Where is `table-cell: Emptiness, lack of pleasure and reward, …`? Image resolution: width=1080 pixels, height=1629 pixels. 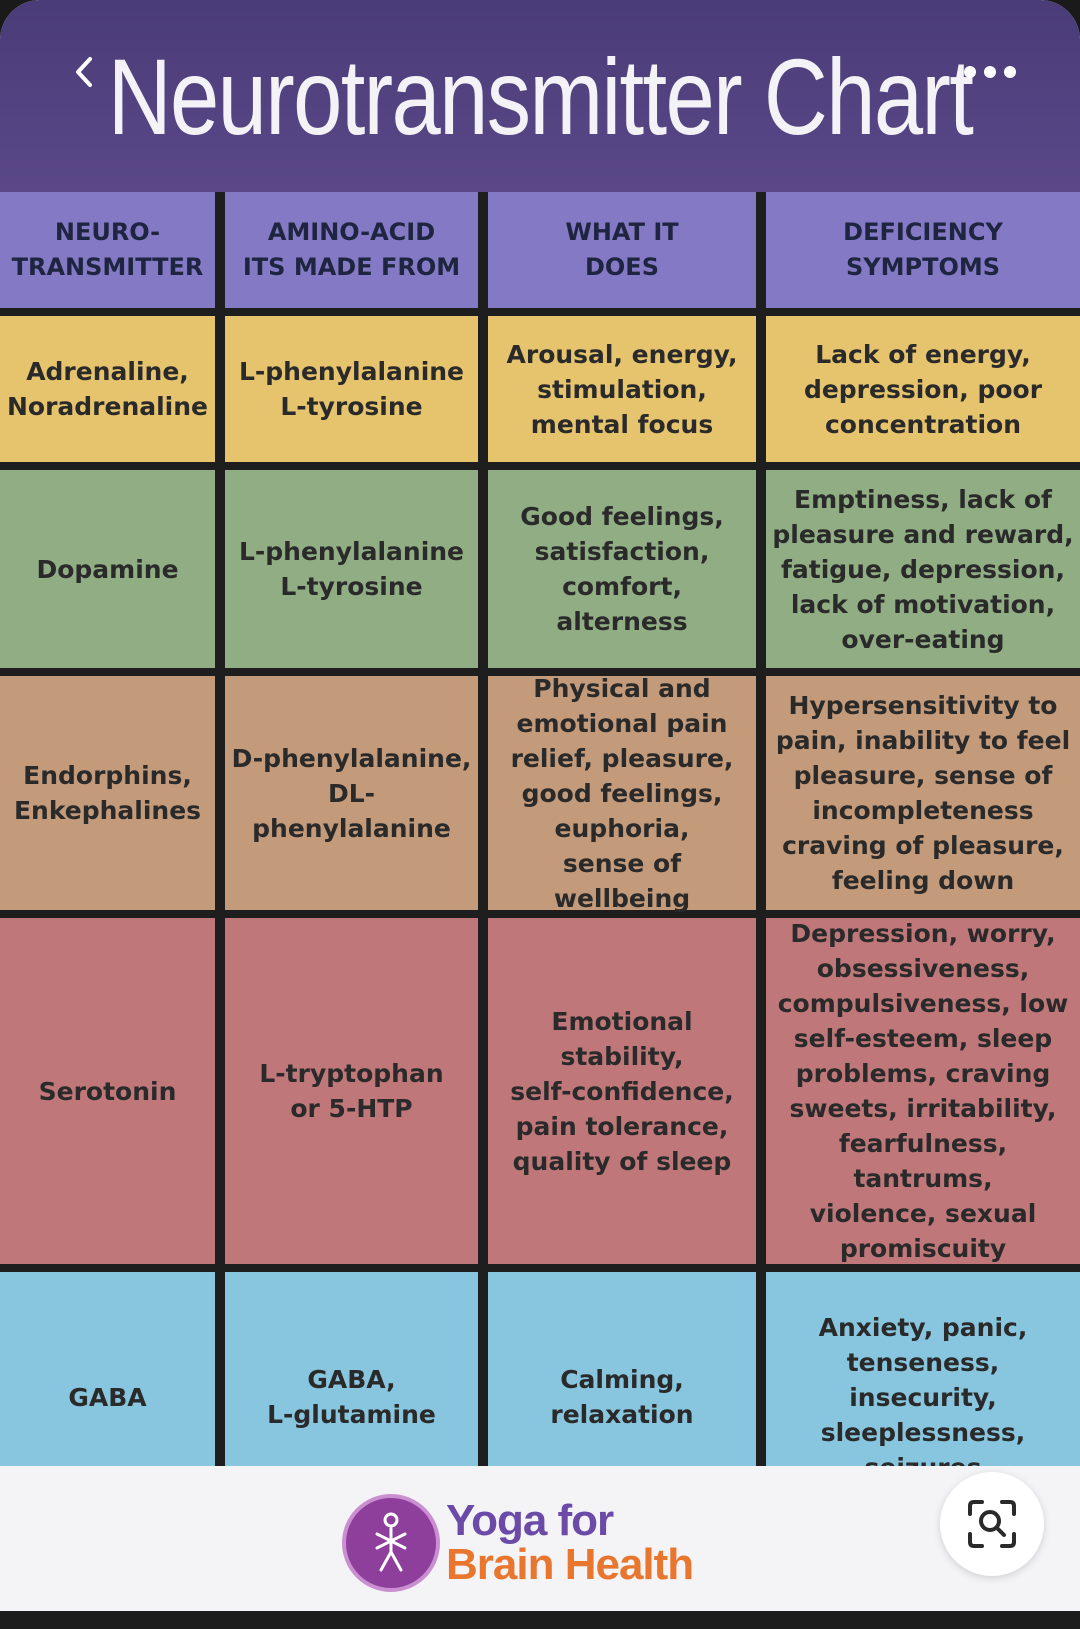
table-cell: Emptiness, lack of pleasure and reward, … is located at coordinates (923, 569).